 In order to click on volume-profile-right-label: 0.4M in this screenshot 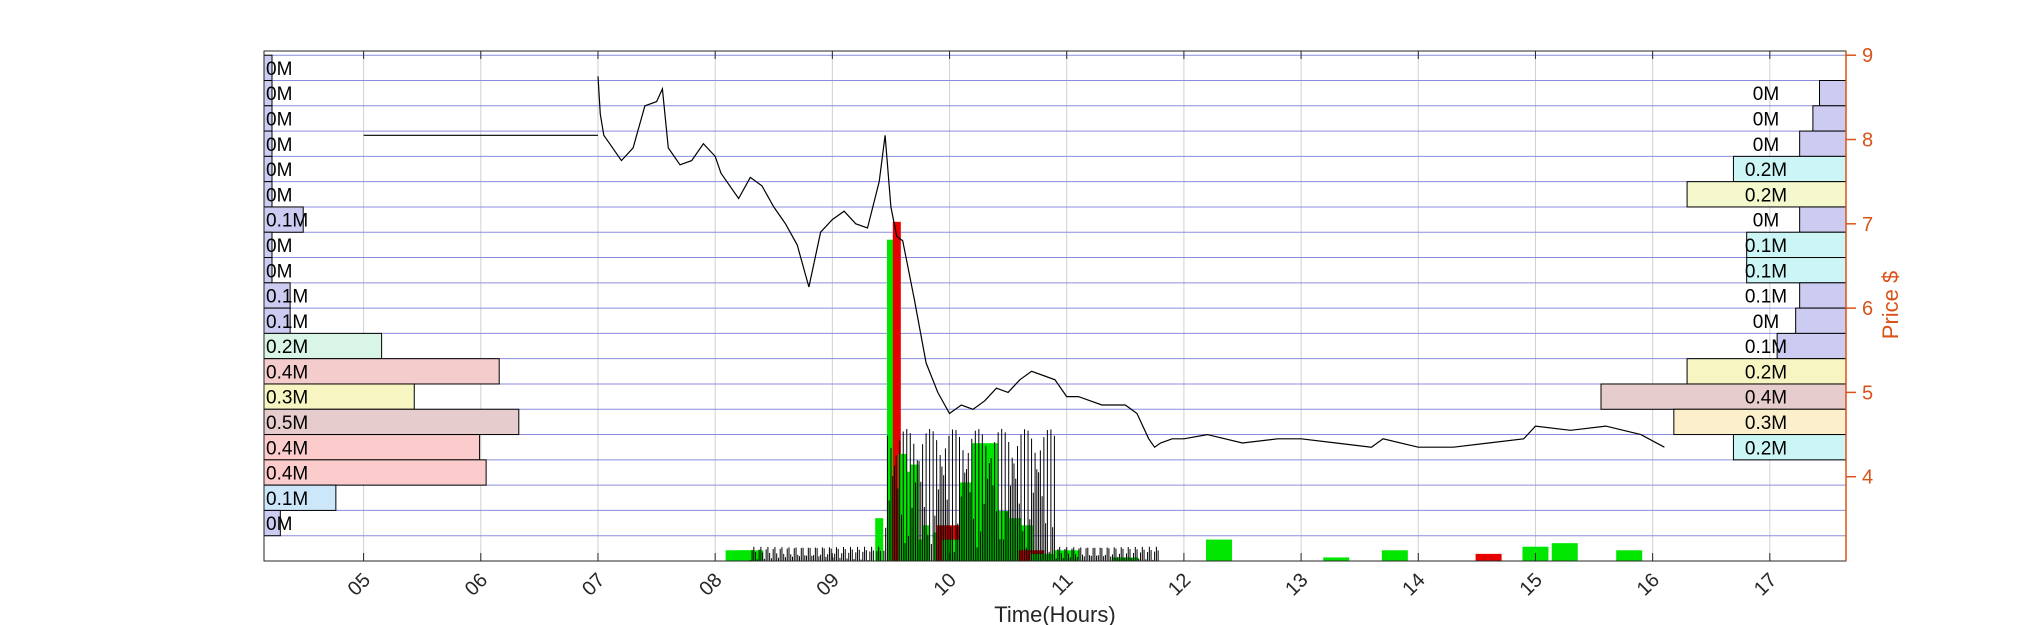, I will do `click(1766, 398)`.